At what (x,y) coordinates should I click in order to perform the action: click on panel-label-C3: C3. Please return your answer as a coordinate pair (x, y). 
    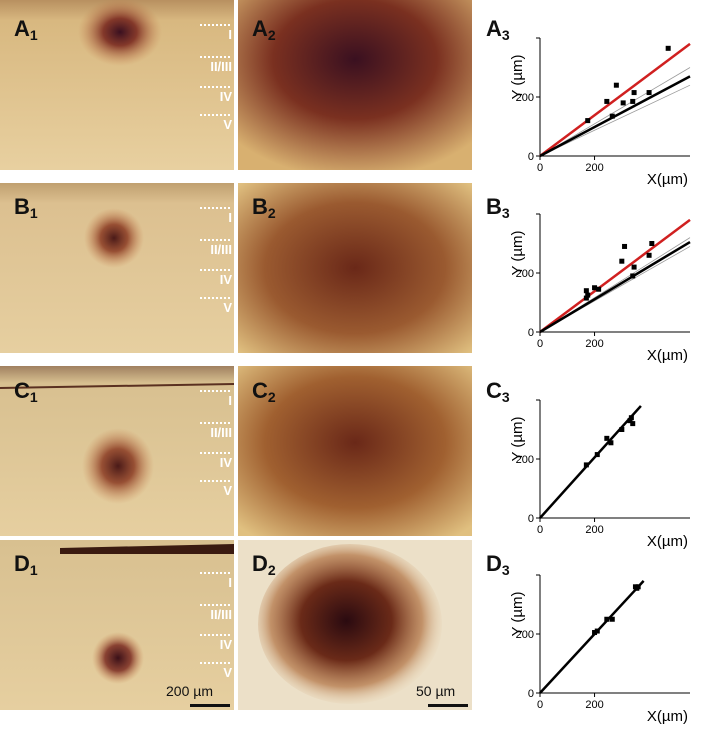
    Looking at the image, I should click on (498, 391).